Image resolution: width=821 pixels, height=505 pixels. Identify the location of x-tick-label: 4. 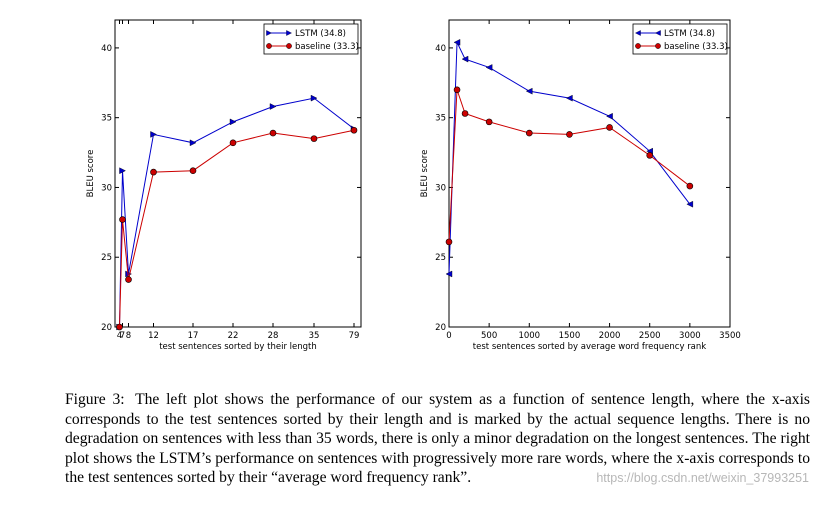
(119, 336).